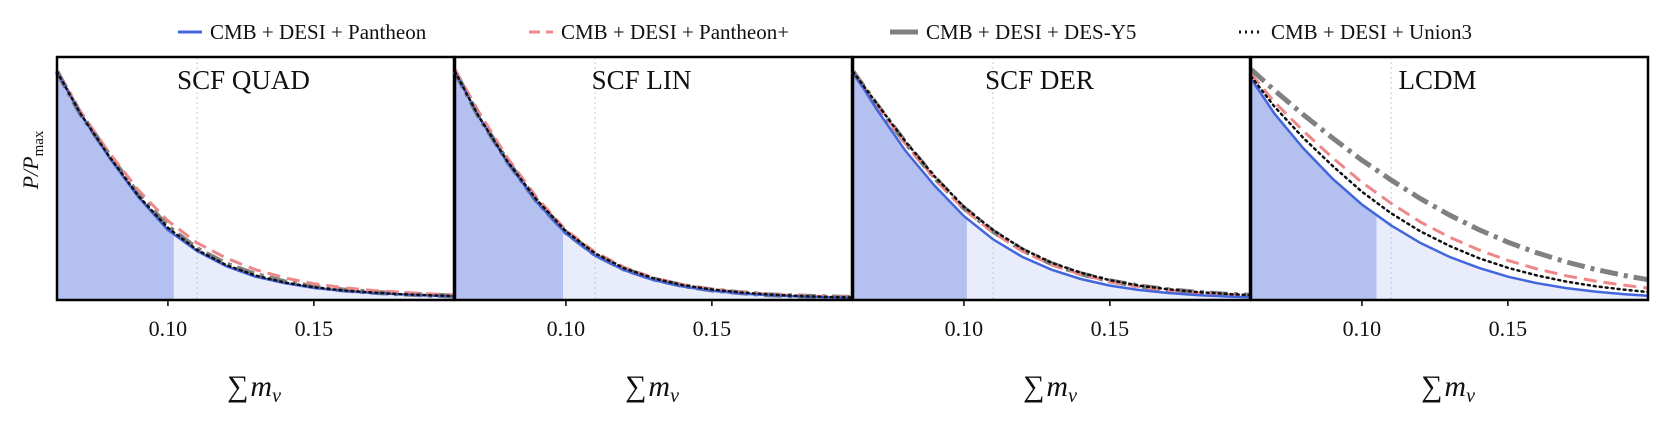  What do you see at coordinates (1437, 80) in the screenshot?
I see `panel-title: LCDM` at bounding box center [1437, 80].